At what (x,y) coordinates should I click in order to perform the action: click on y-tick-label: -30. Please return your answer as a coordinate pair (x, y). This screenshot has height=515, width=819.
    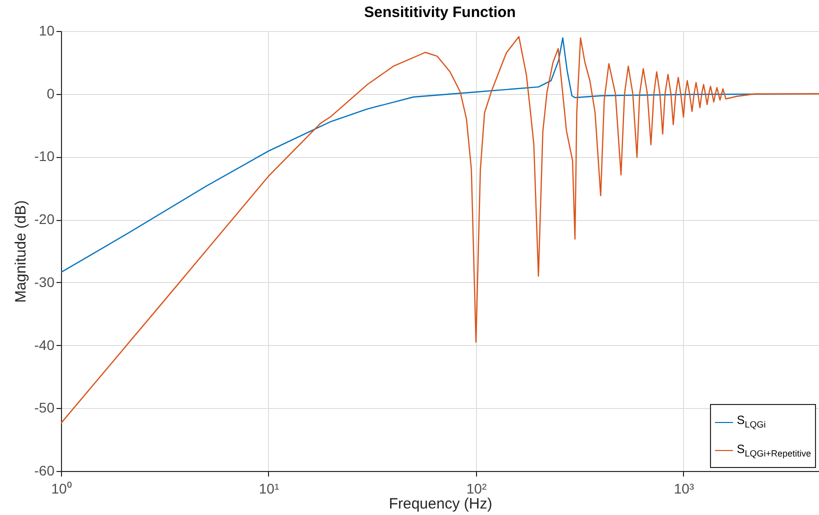
    Looking at the image, I should click on (44, 282).